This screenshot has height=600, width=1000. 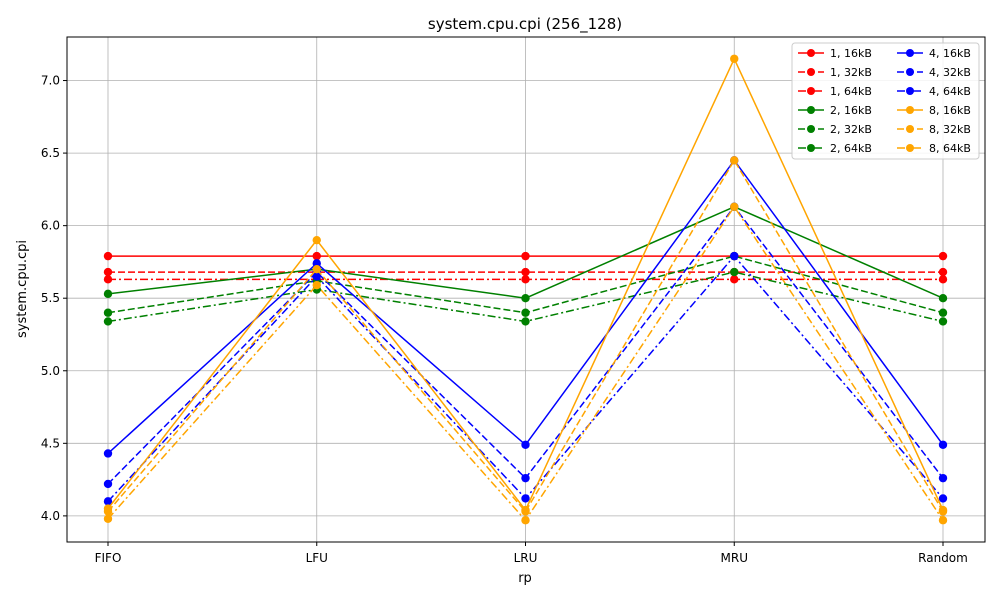 What do you see at coordinates (835, 129) in the screenshot?
I see `legend-entry: 2, 32kB` at bounding box center [835, 129].